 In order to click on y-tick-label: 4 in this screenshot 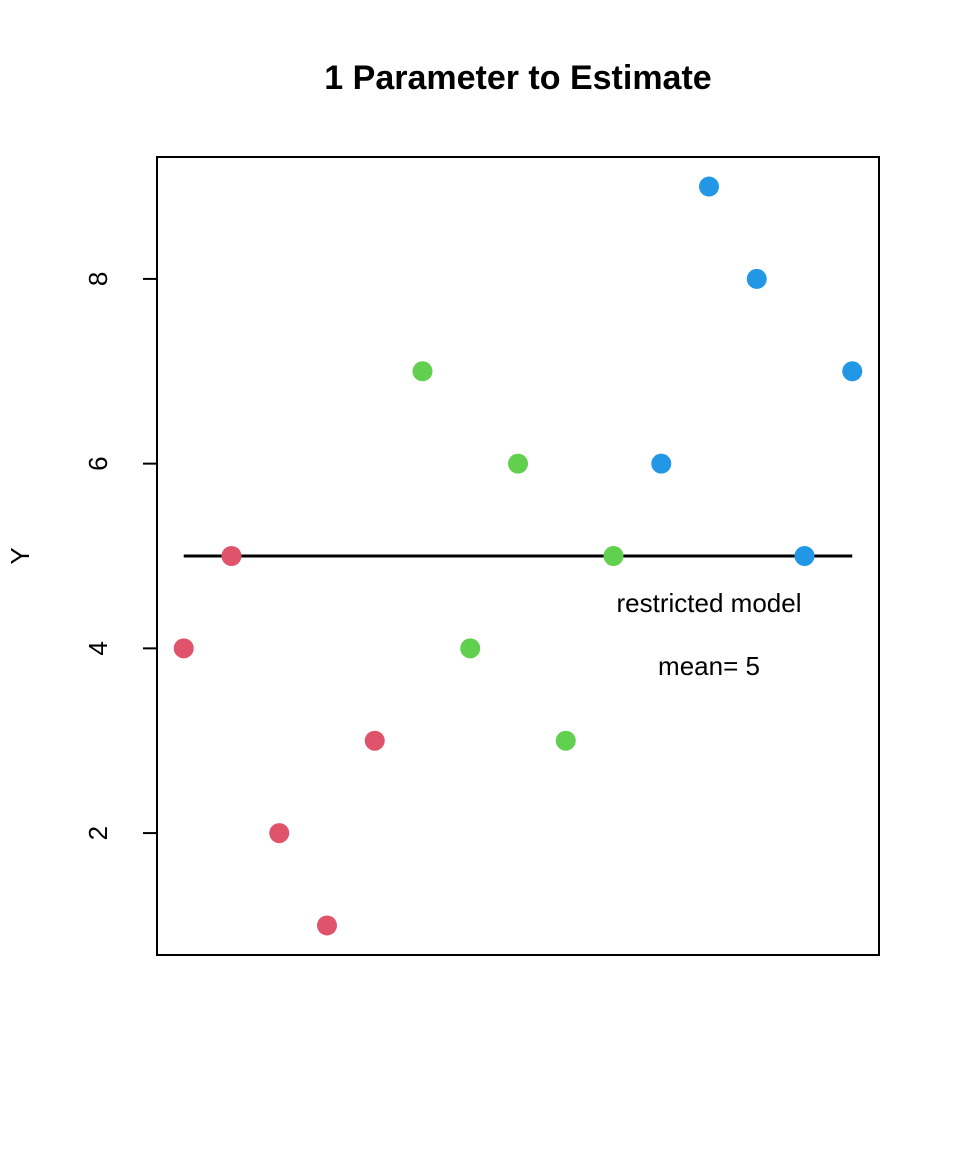, I will do `click(98, 648)`.